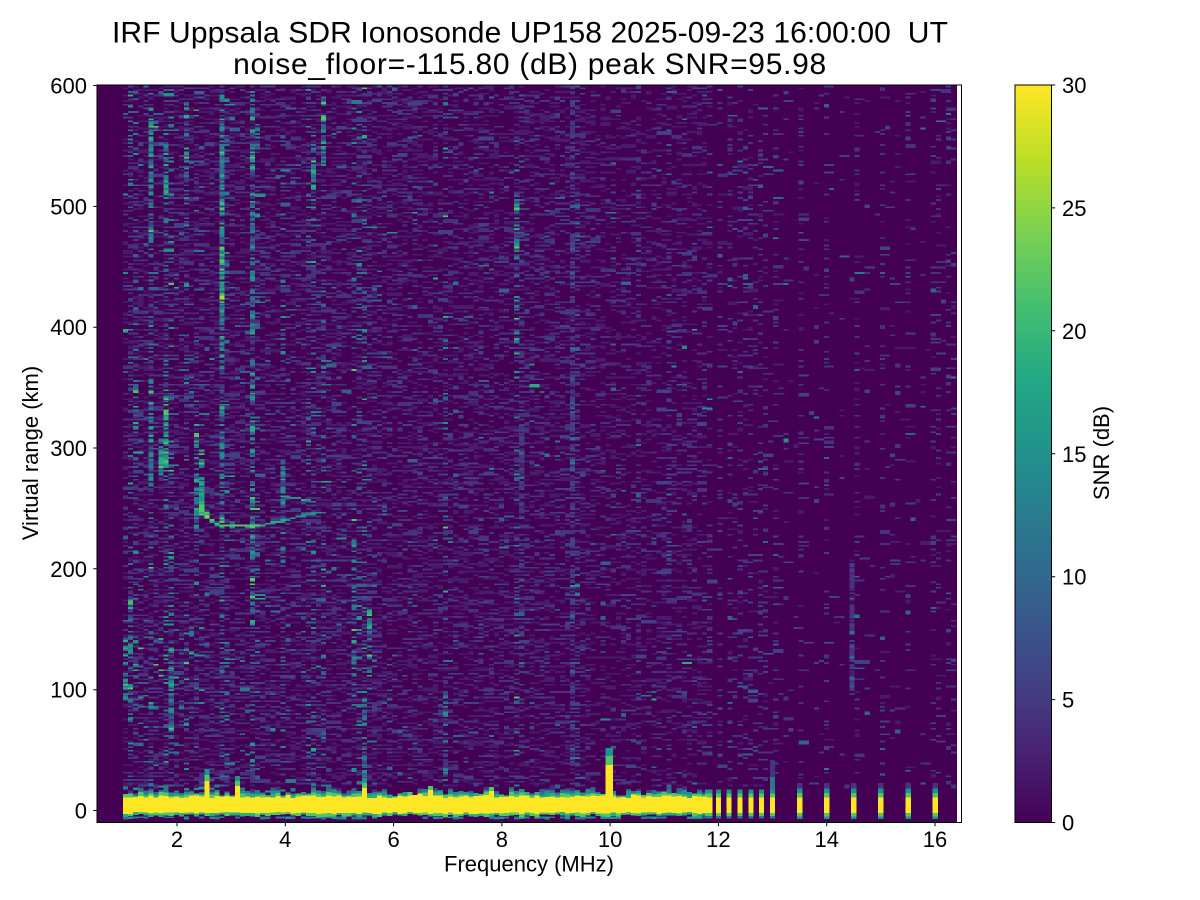  What do you see at coordinates (1068, 700) in the screenshot?
I see `svg-text: 5` at bounding box center [1068, 700].